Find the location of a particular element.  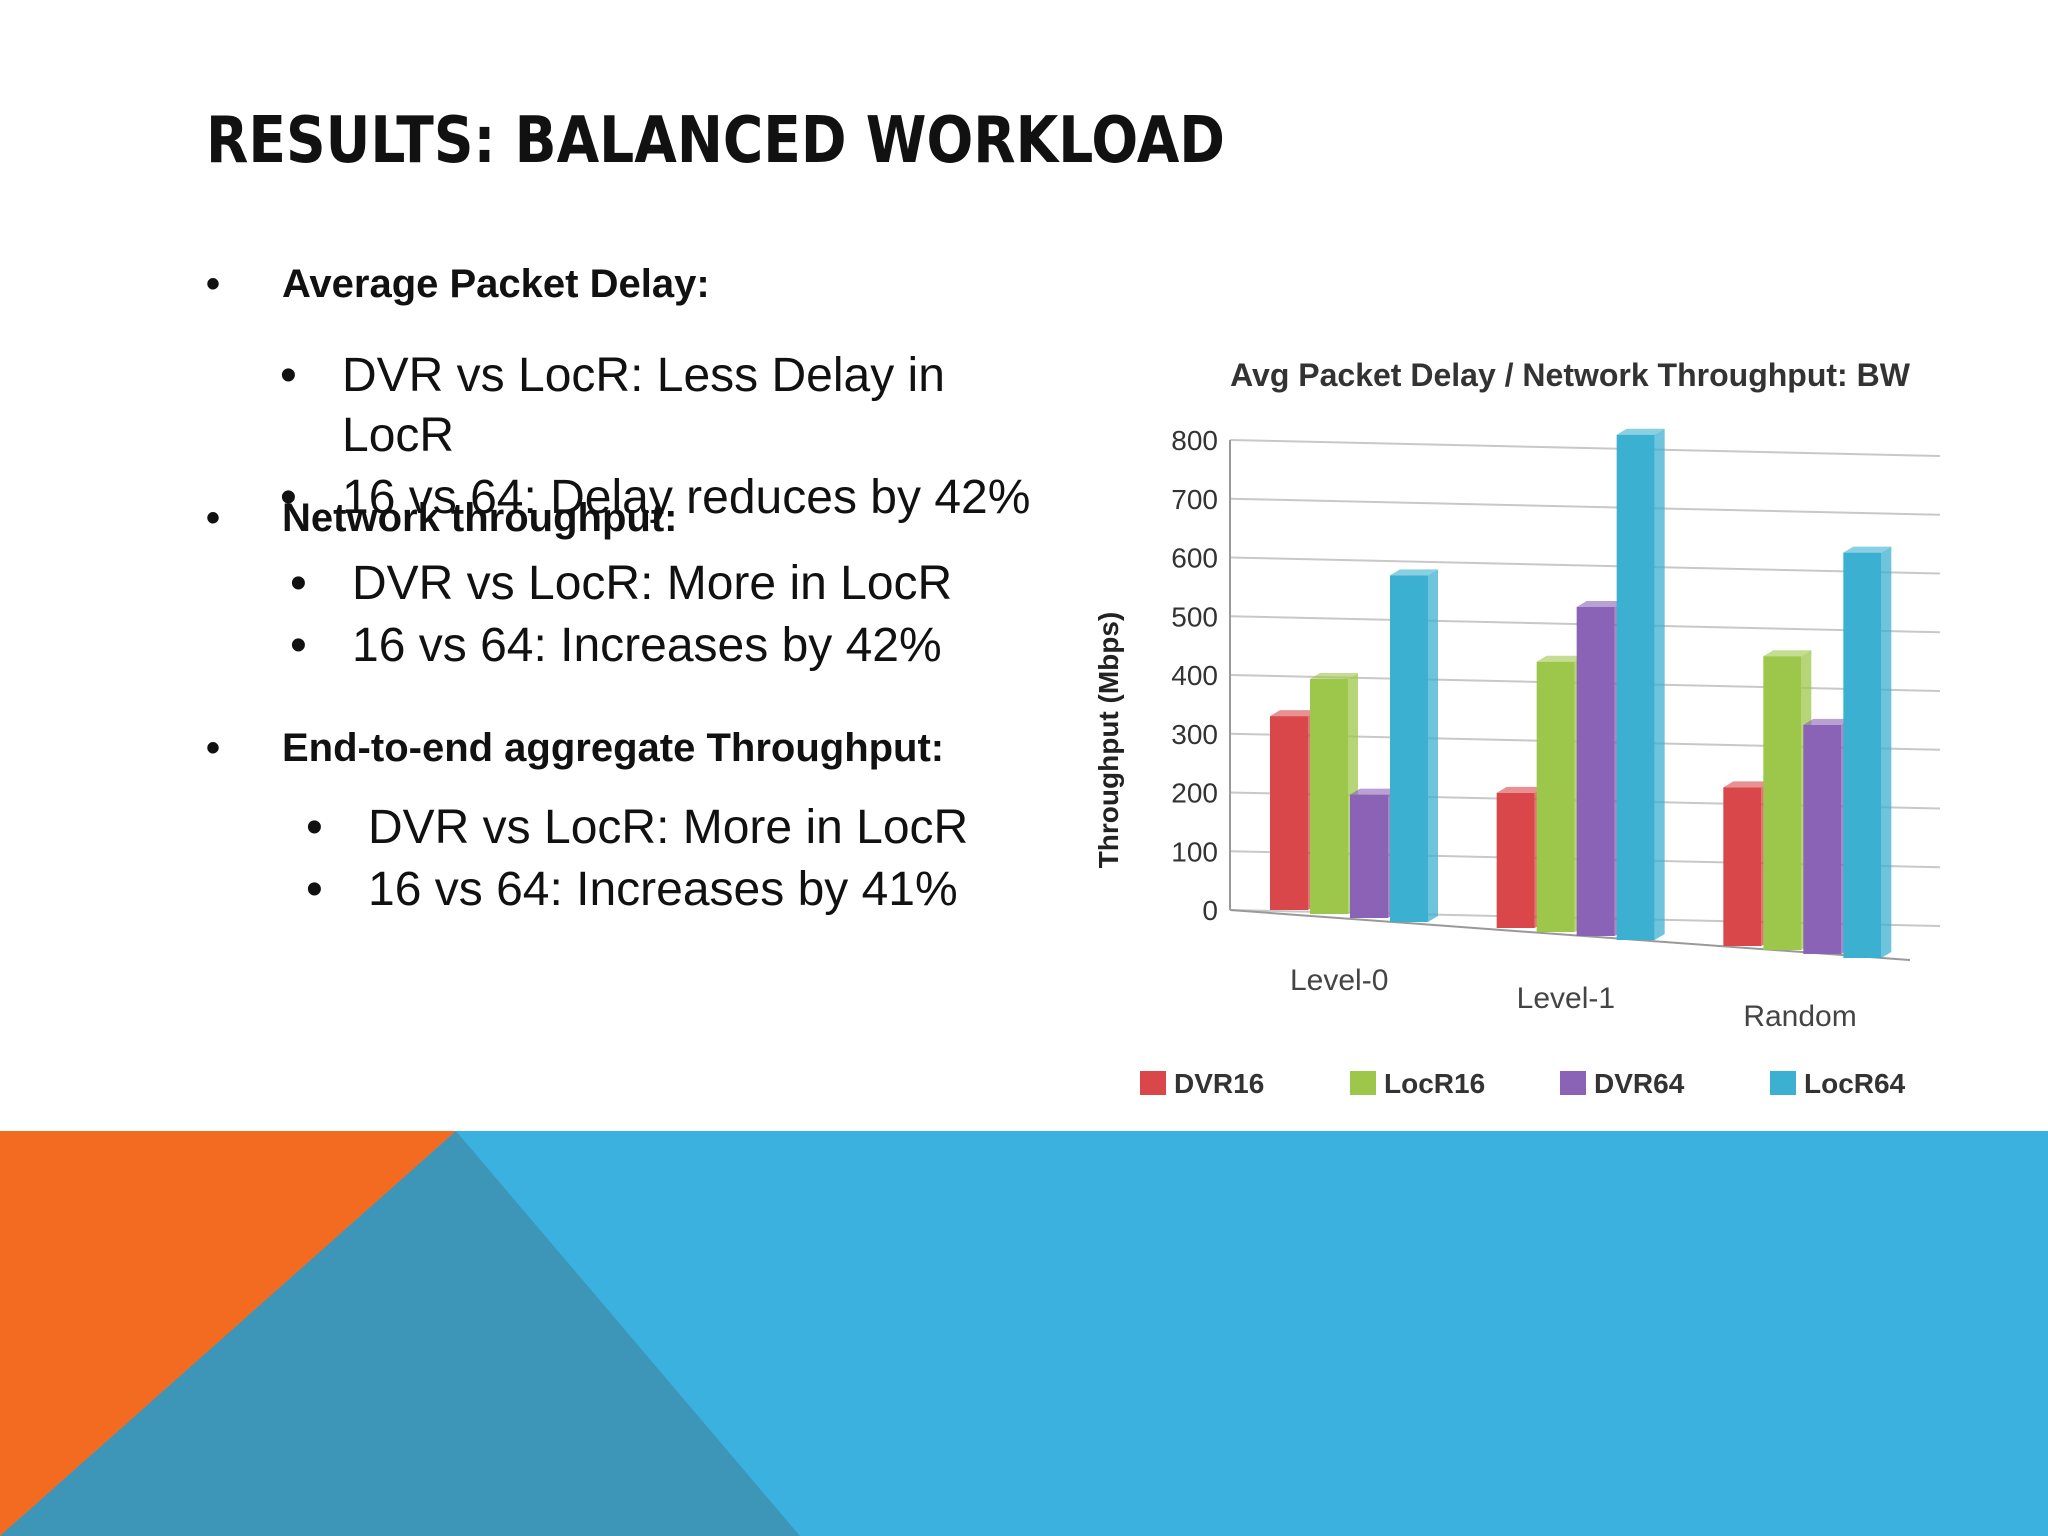

y-axis-label: Throughput (Mbps) is located at coordinates (1108, 740).